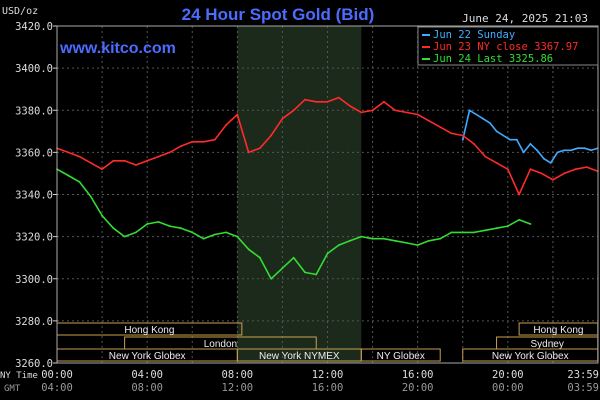 The image size is (600, 400). What do you see at coordinates (238, 375) in the screenshot?
I see `x-tick-label-ny: 08:00` at bounding box center [238, 375].